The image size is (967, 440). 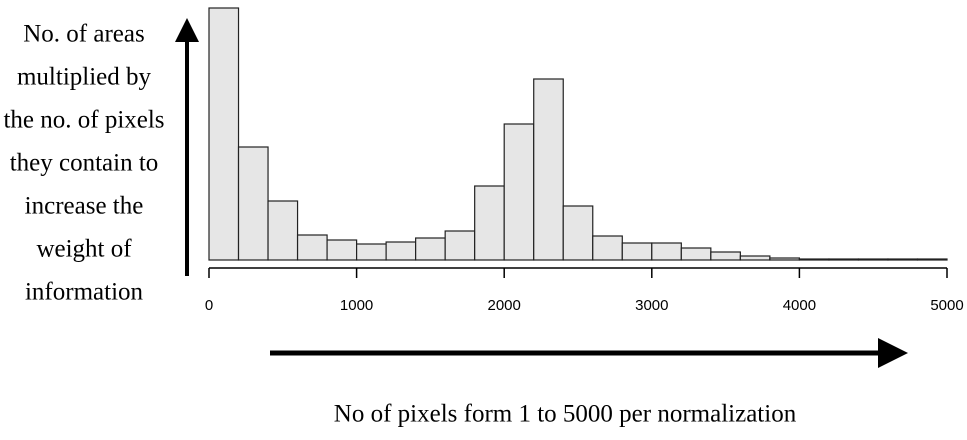 I want to click on y-label-line: they contain to, so click(x=84, y=163).